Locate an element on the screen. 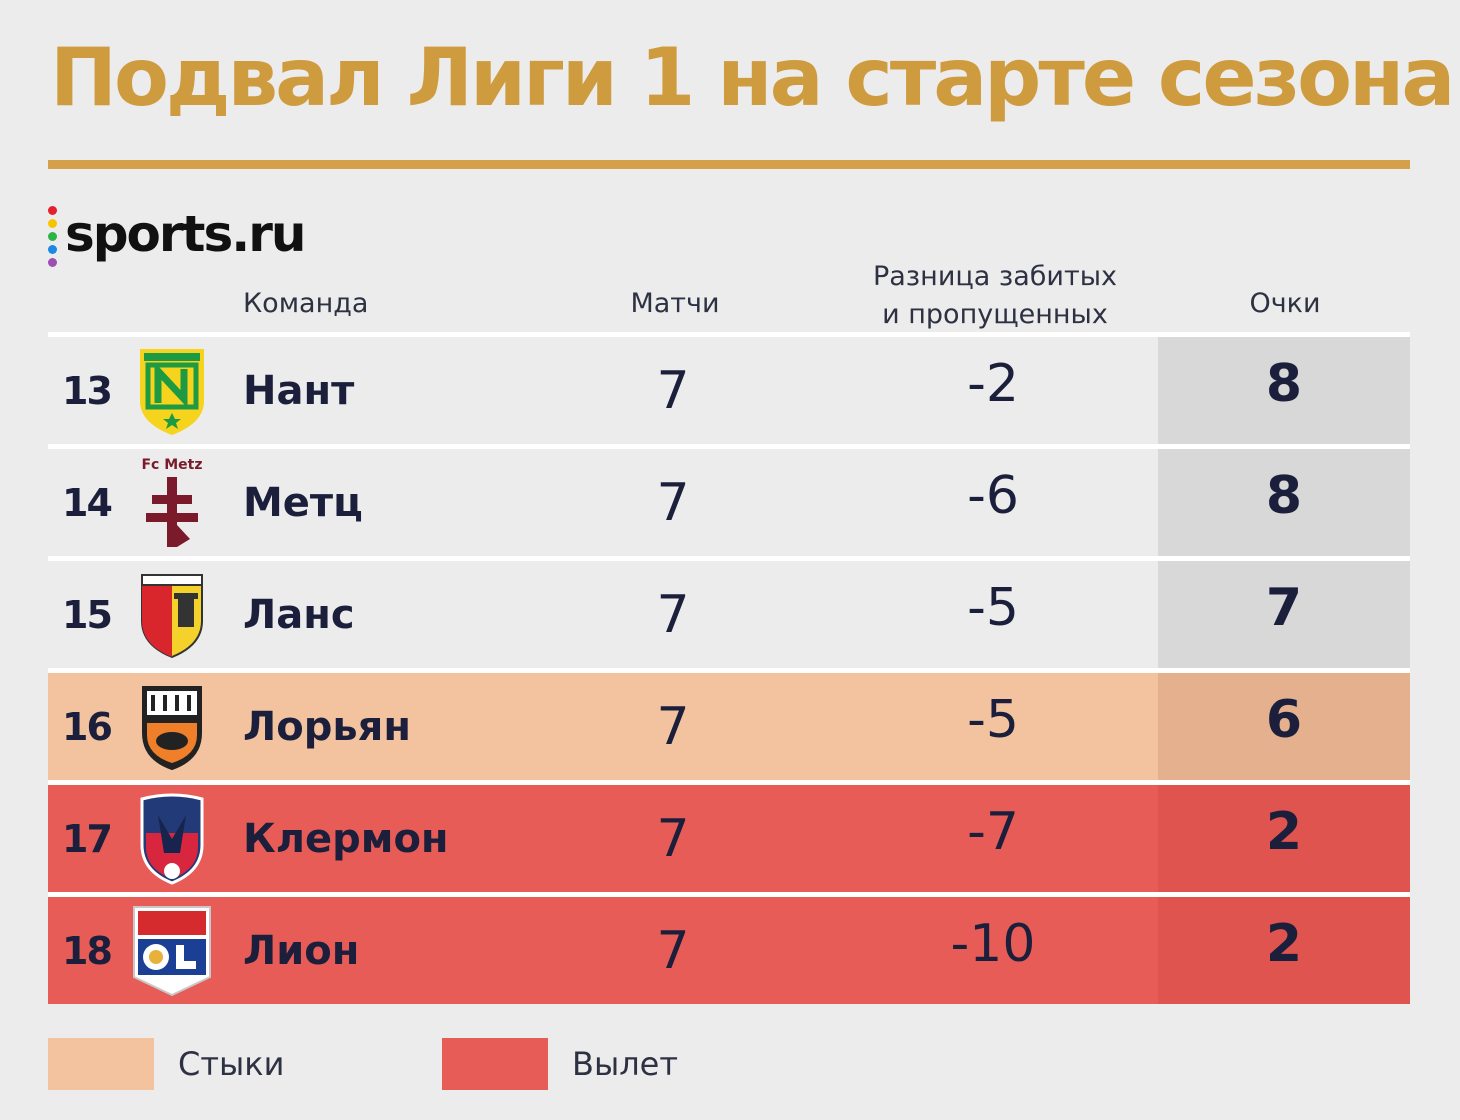  points-value: 6 is located at coordinates (1284, 719).